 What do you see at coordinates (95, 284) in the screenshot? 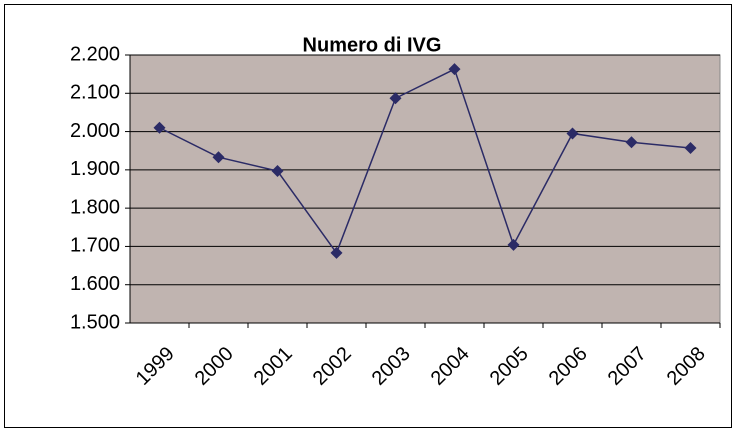
I see `y-tick-label: 1.600` at bounding box center [95, 284].